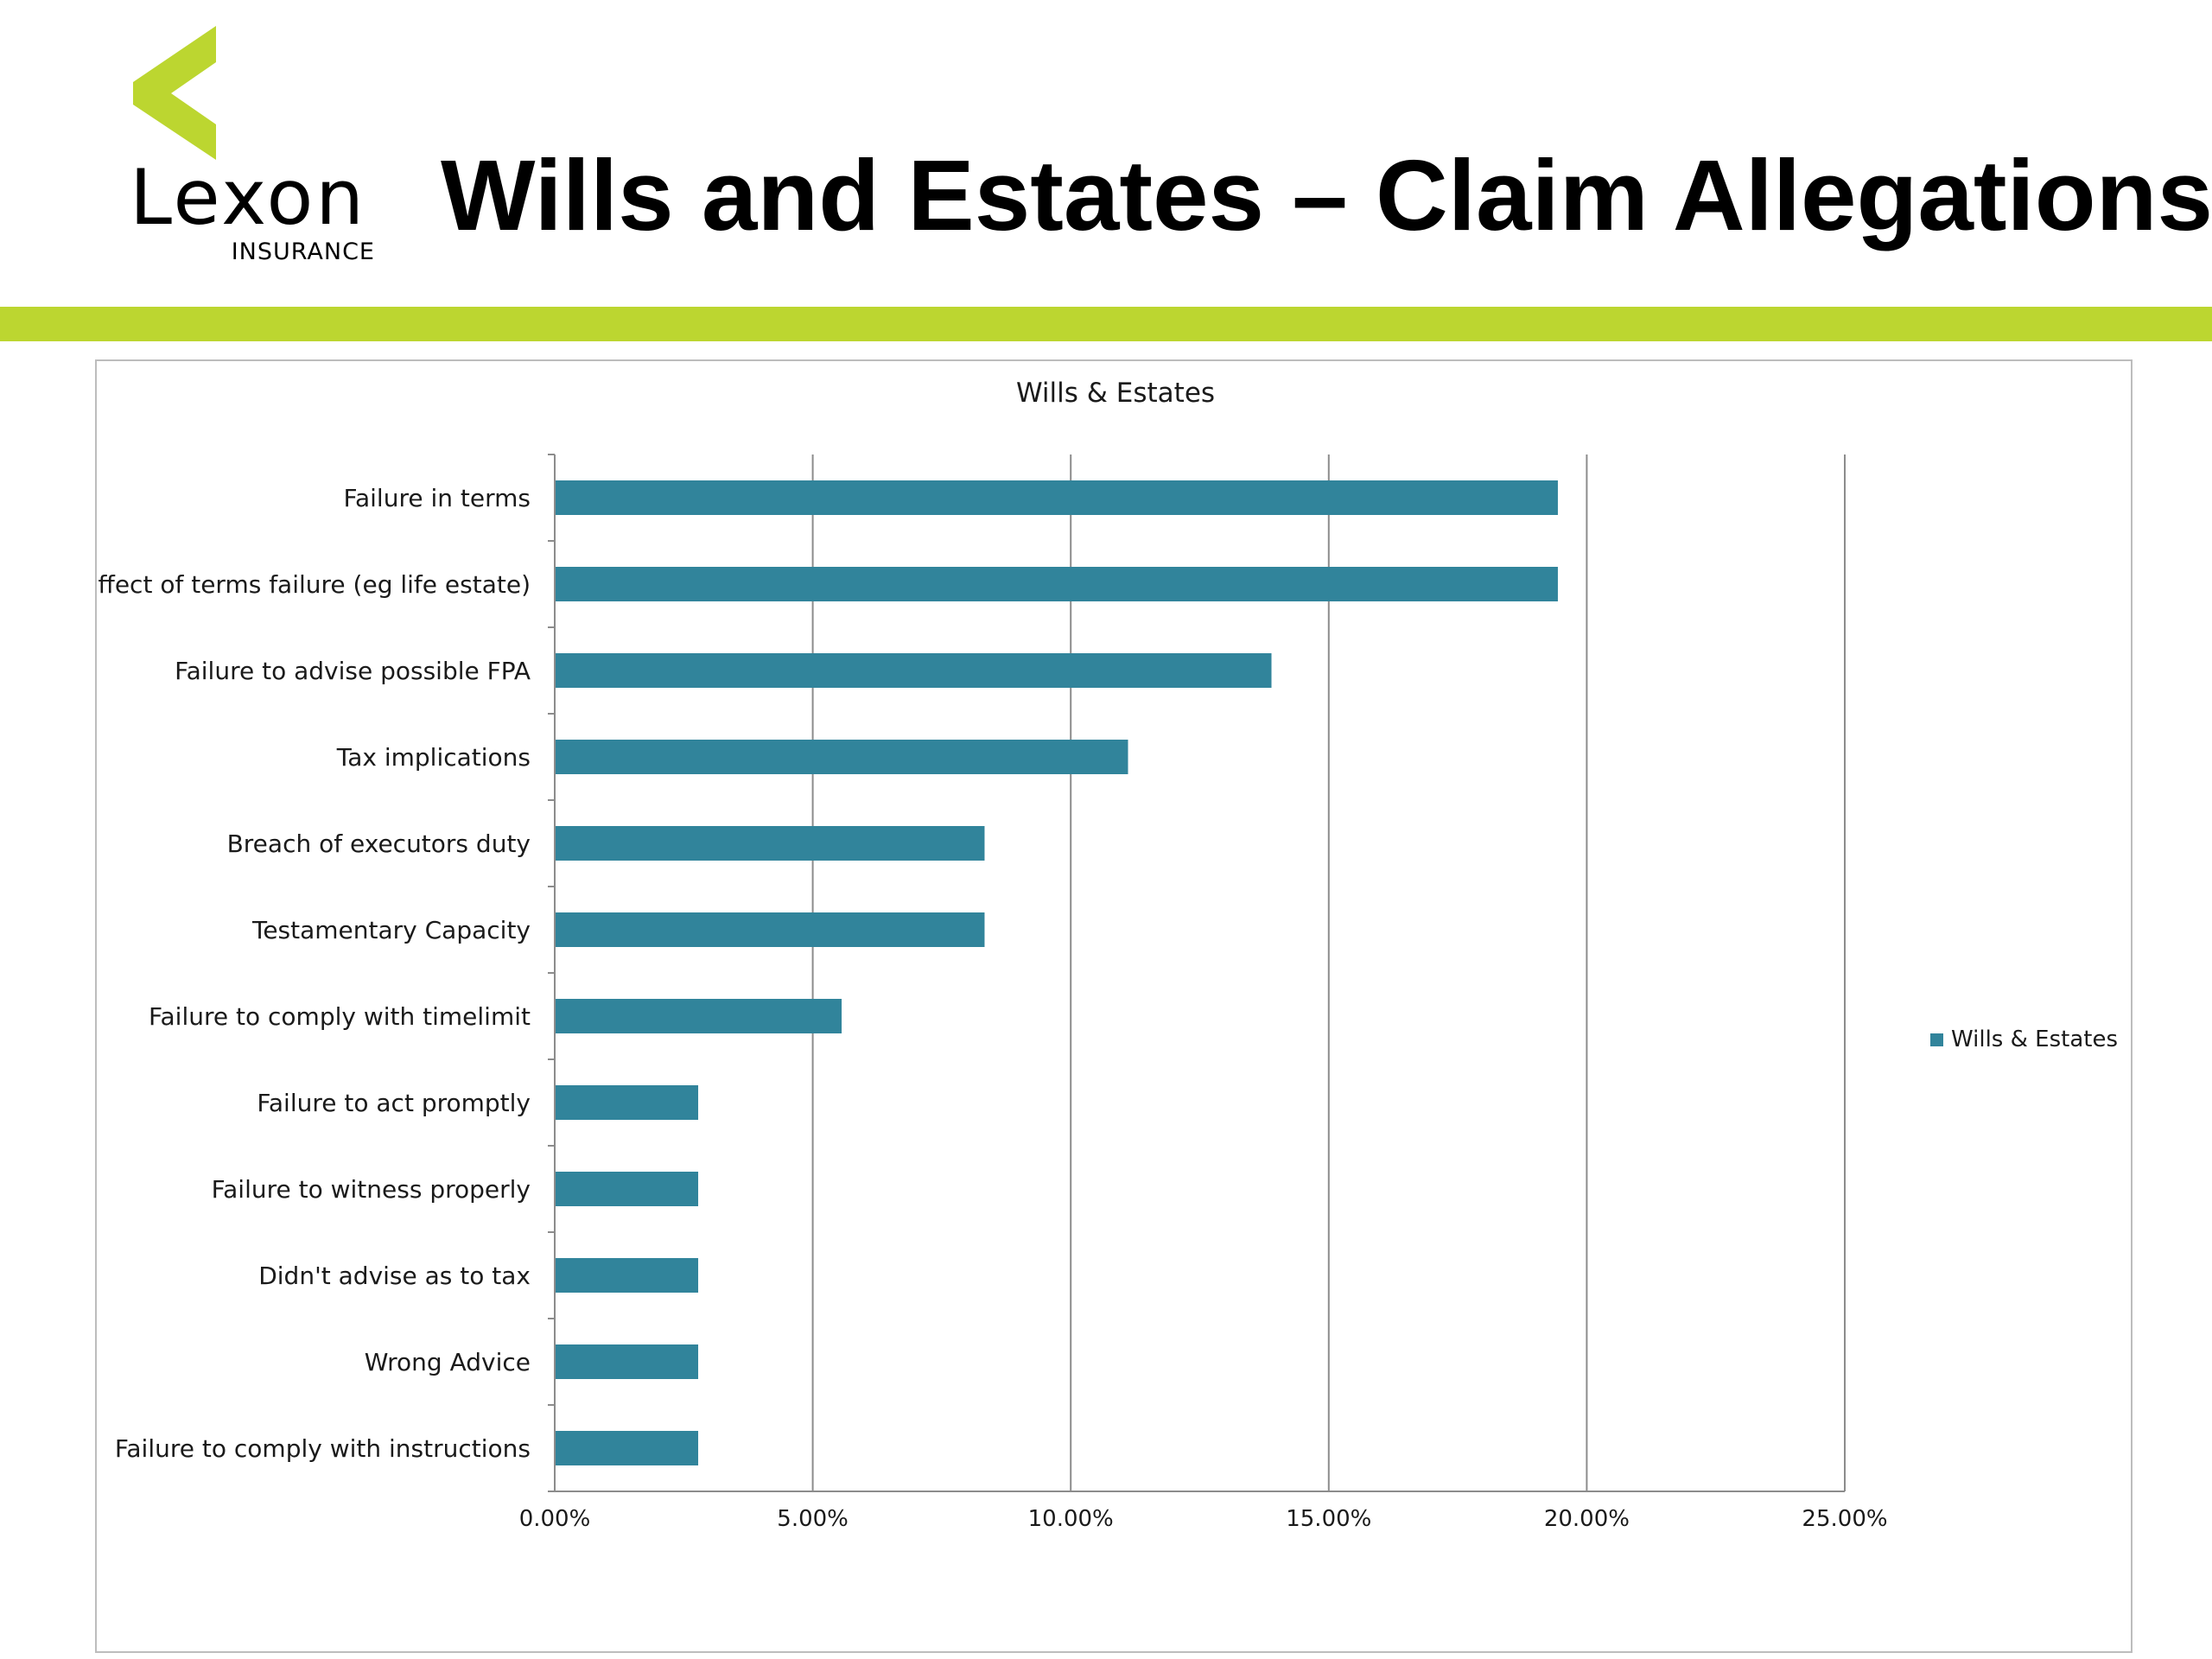  I want to click on x-tick-label: 20.00%, so click(1587, 1519).